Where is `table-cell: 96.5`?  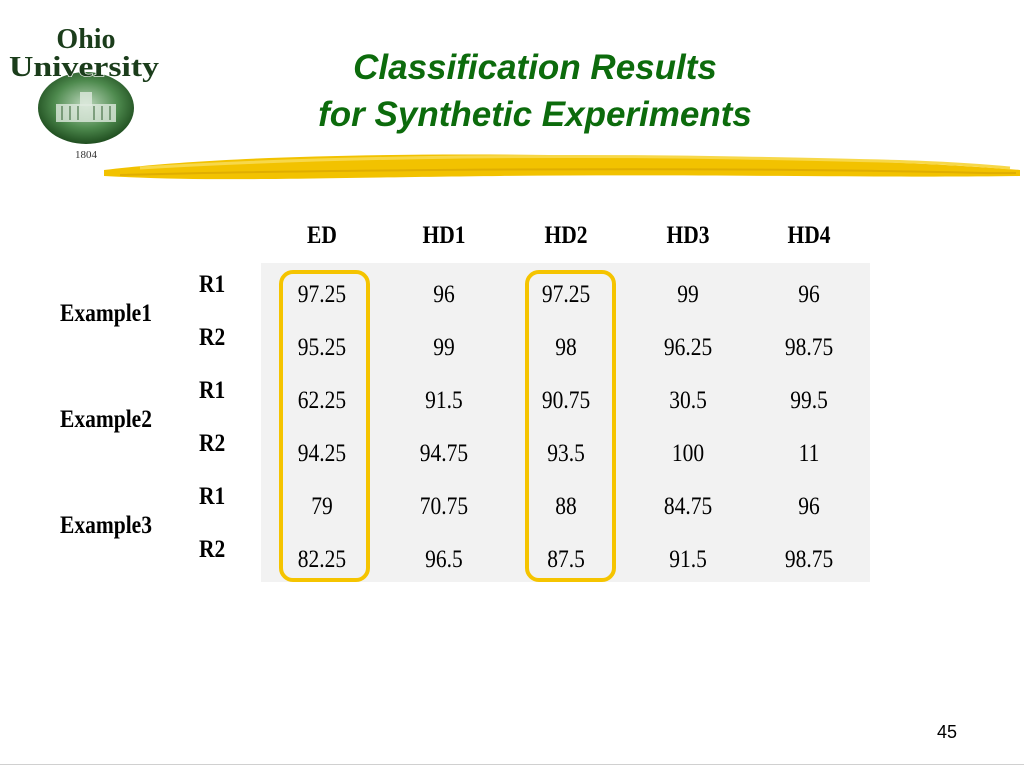
table-cell: 96.5 is located at coordinates (444, 559).